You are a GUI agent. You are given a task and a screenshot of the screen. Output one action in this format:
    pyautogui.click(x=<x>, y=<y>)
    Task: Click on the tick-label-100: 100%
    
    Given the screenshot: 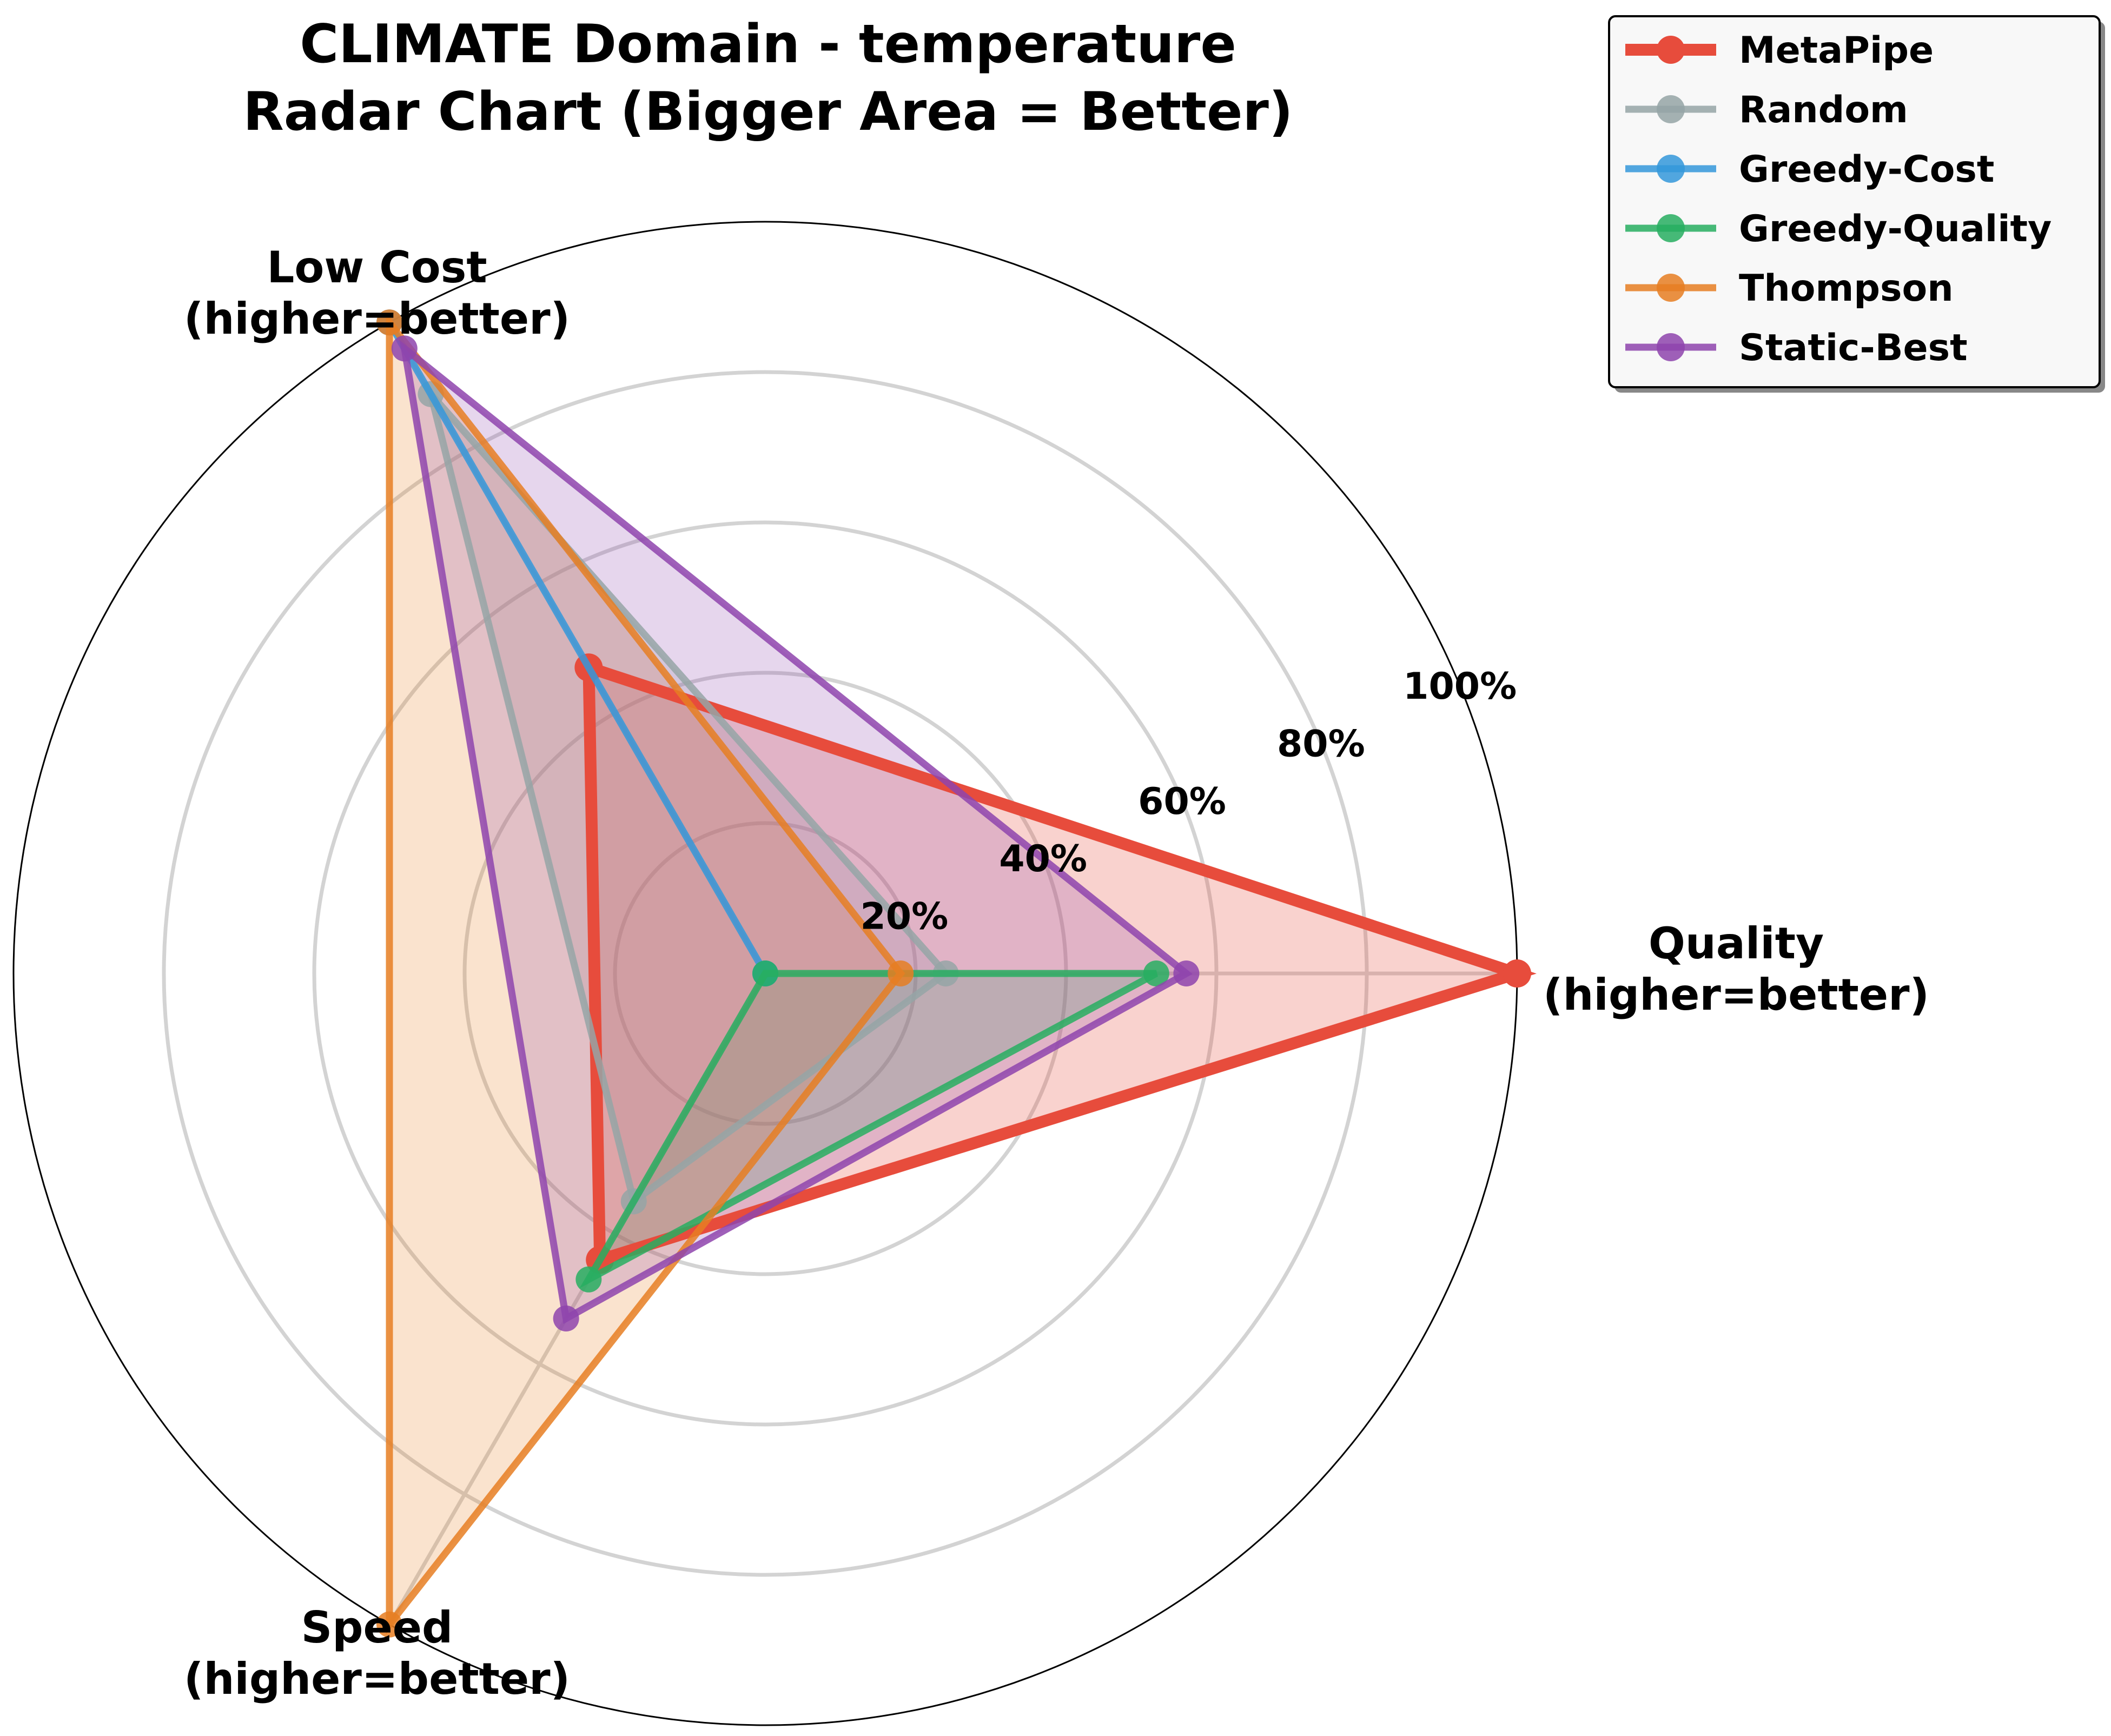 What is the action you would take?
    pyautogui.click(x=1460, y=686)
    